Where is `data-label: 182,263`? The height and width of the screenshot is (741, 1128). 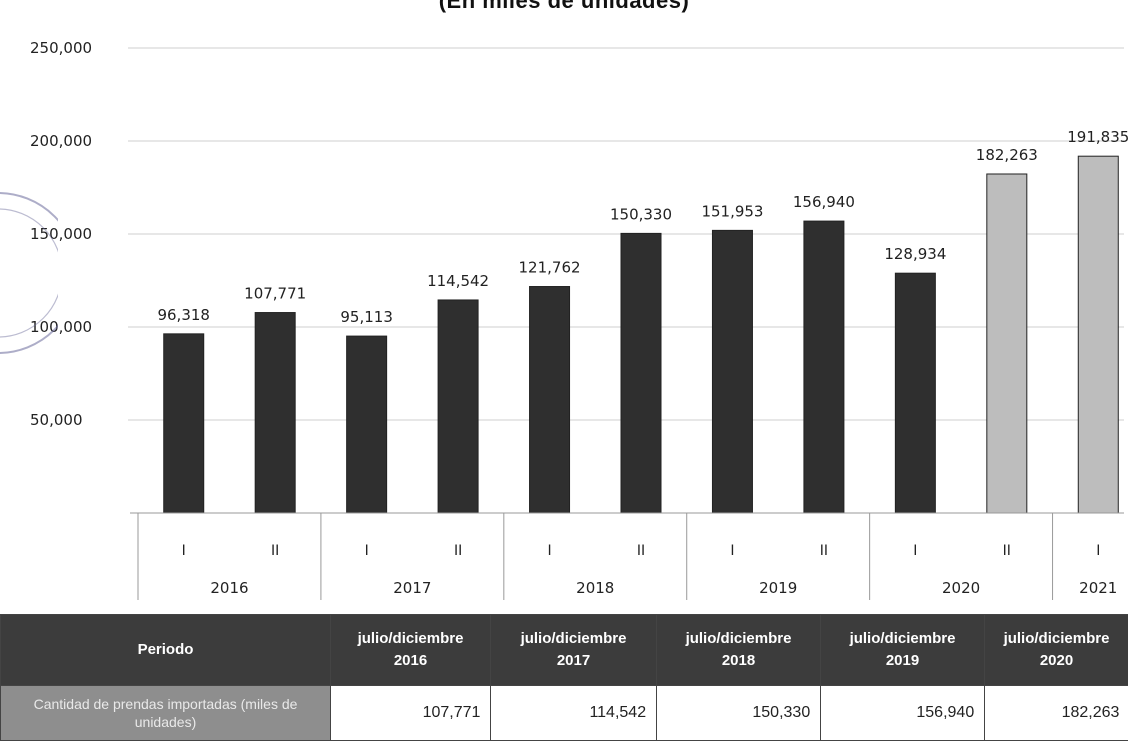
data-label: 182,263 is located at coordinates (1007, 155).